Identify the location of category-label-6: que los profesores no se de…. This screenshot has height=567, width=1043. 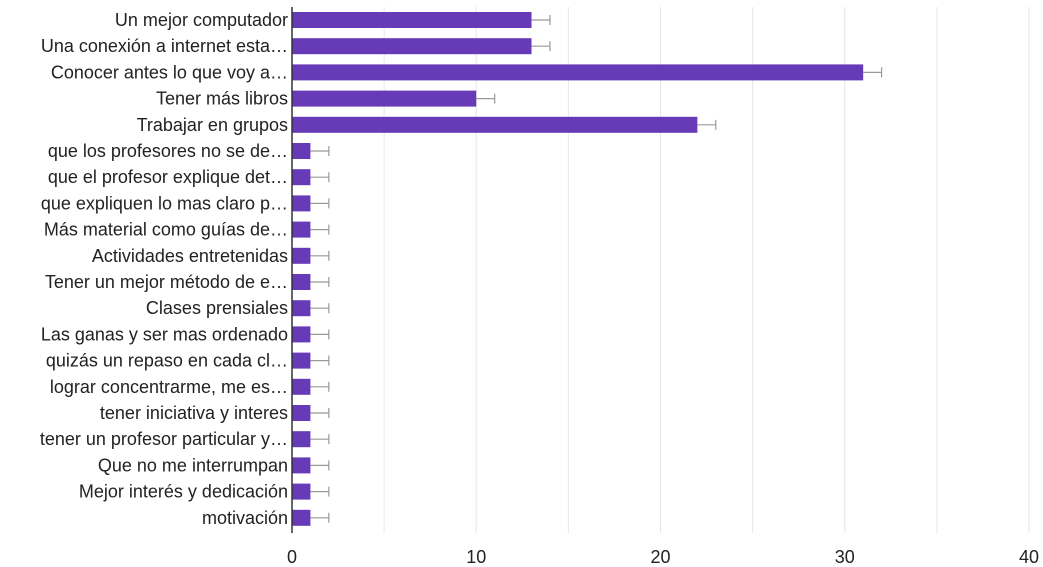
(168, 151).